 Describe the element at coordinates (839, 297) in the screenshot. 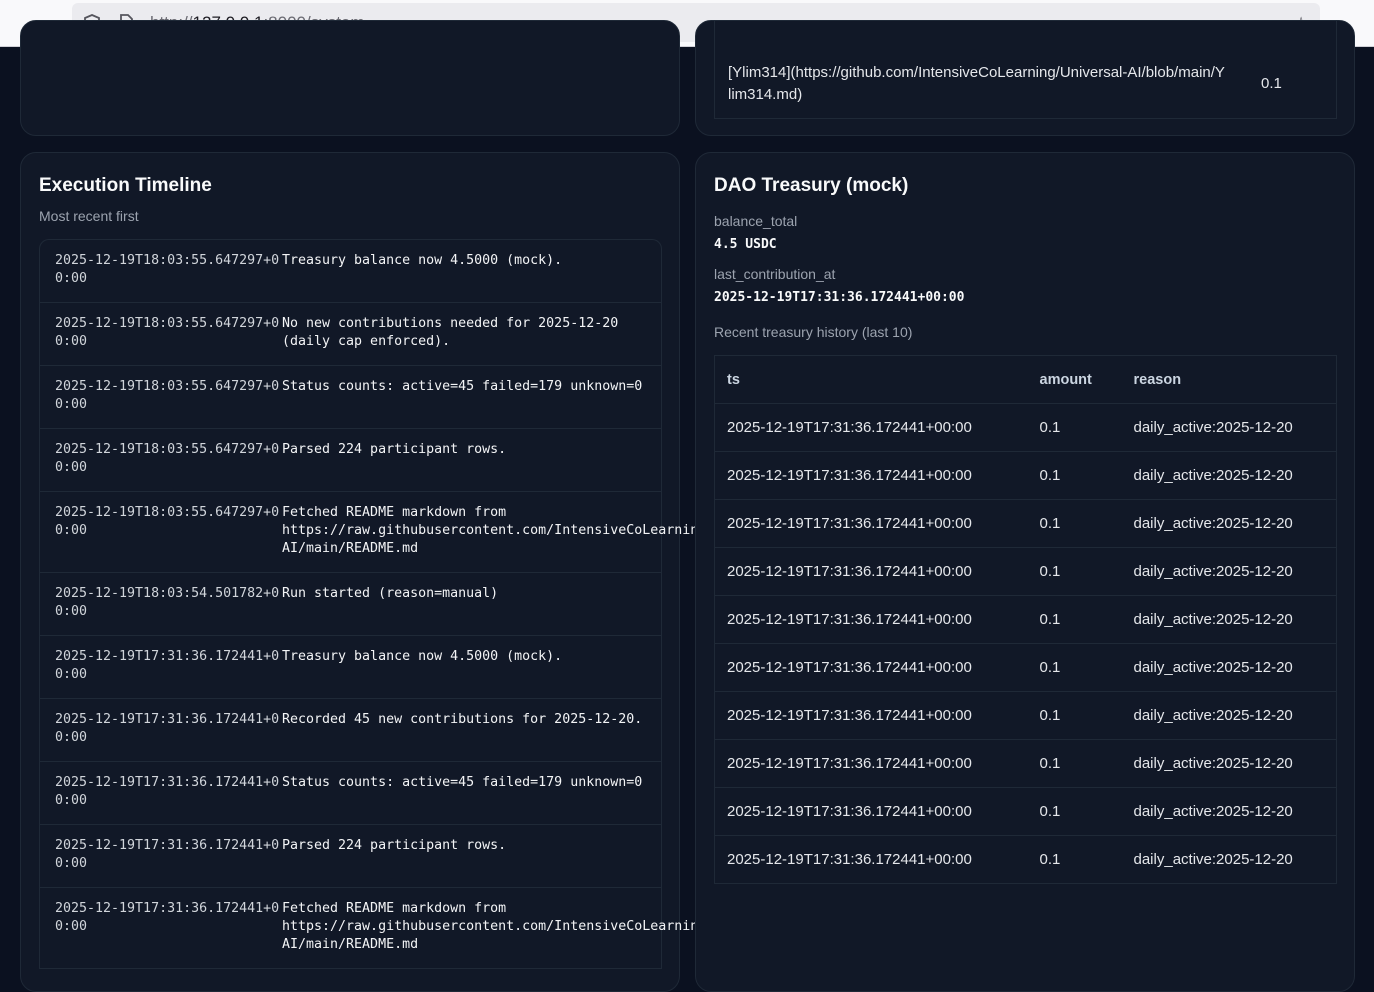

I see `last-contribution-value: 2025-12-19T17:31:36.172441+00:00` at that location.